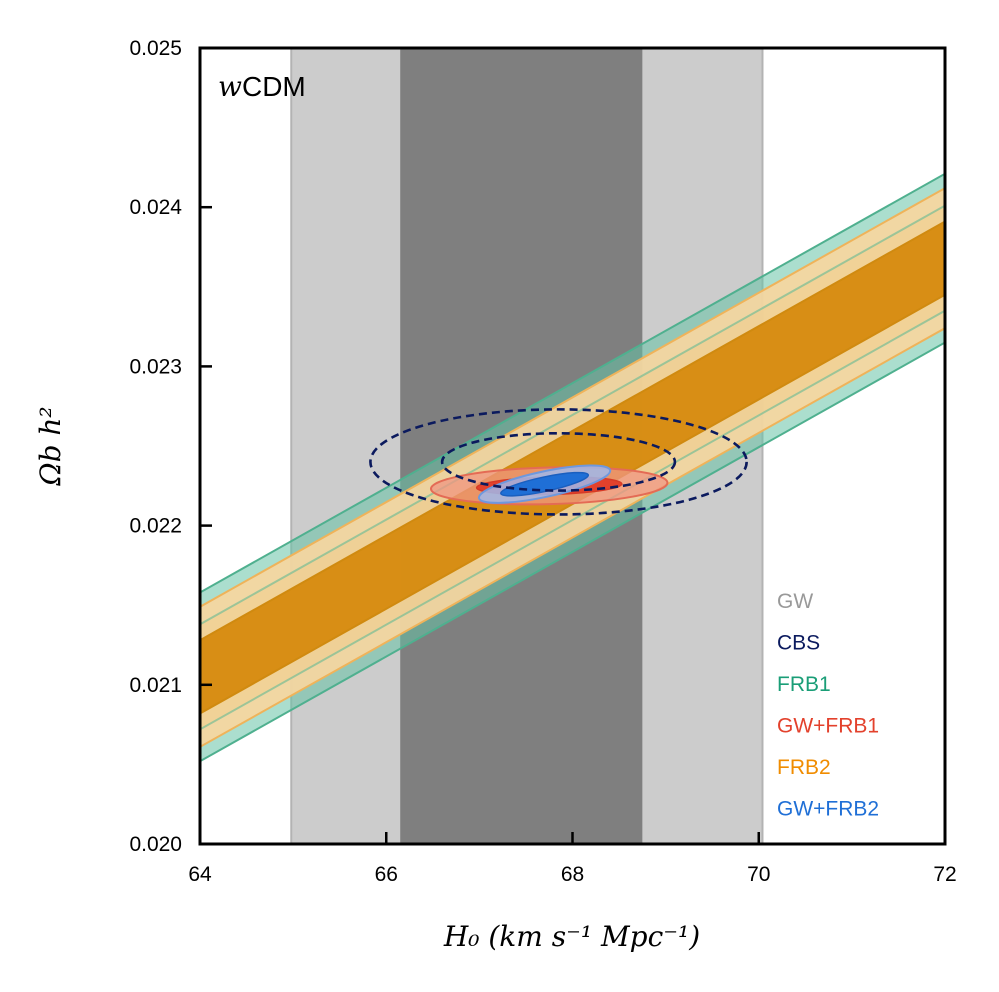 The image size is (999, 992). I want to click on legend-entry-gw-frb1: GW+FRB1, so click(828, 726).